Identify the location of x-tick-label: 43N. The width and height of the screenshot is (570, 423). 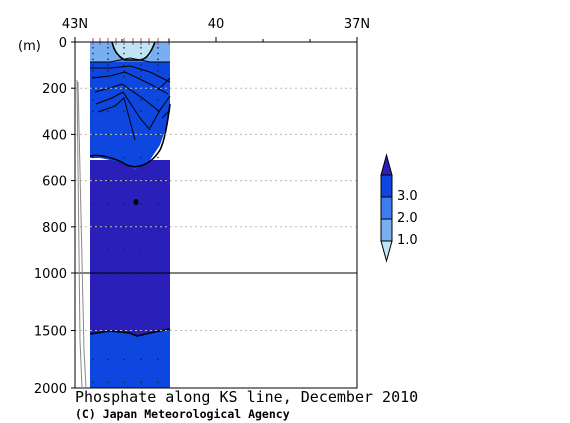
(75, 24).